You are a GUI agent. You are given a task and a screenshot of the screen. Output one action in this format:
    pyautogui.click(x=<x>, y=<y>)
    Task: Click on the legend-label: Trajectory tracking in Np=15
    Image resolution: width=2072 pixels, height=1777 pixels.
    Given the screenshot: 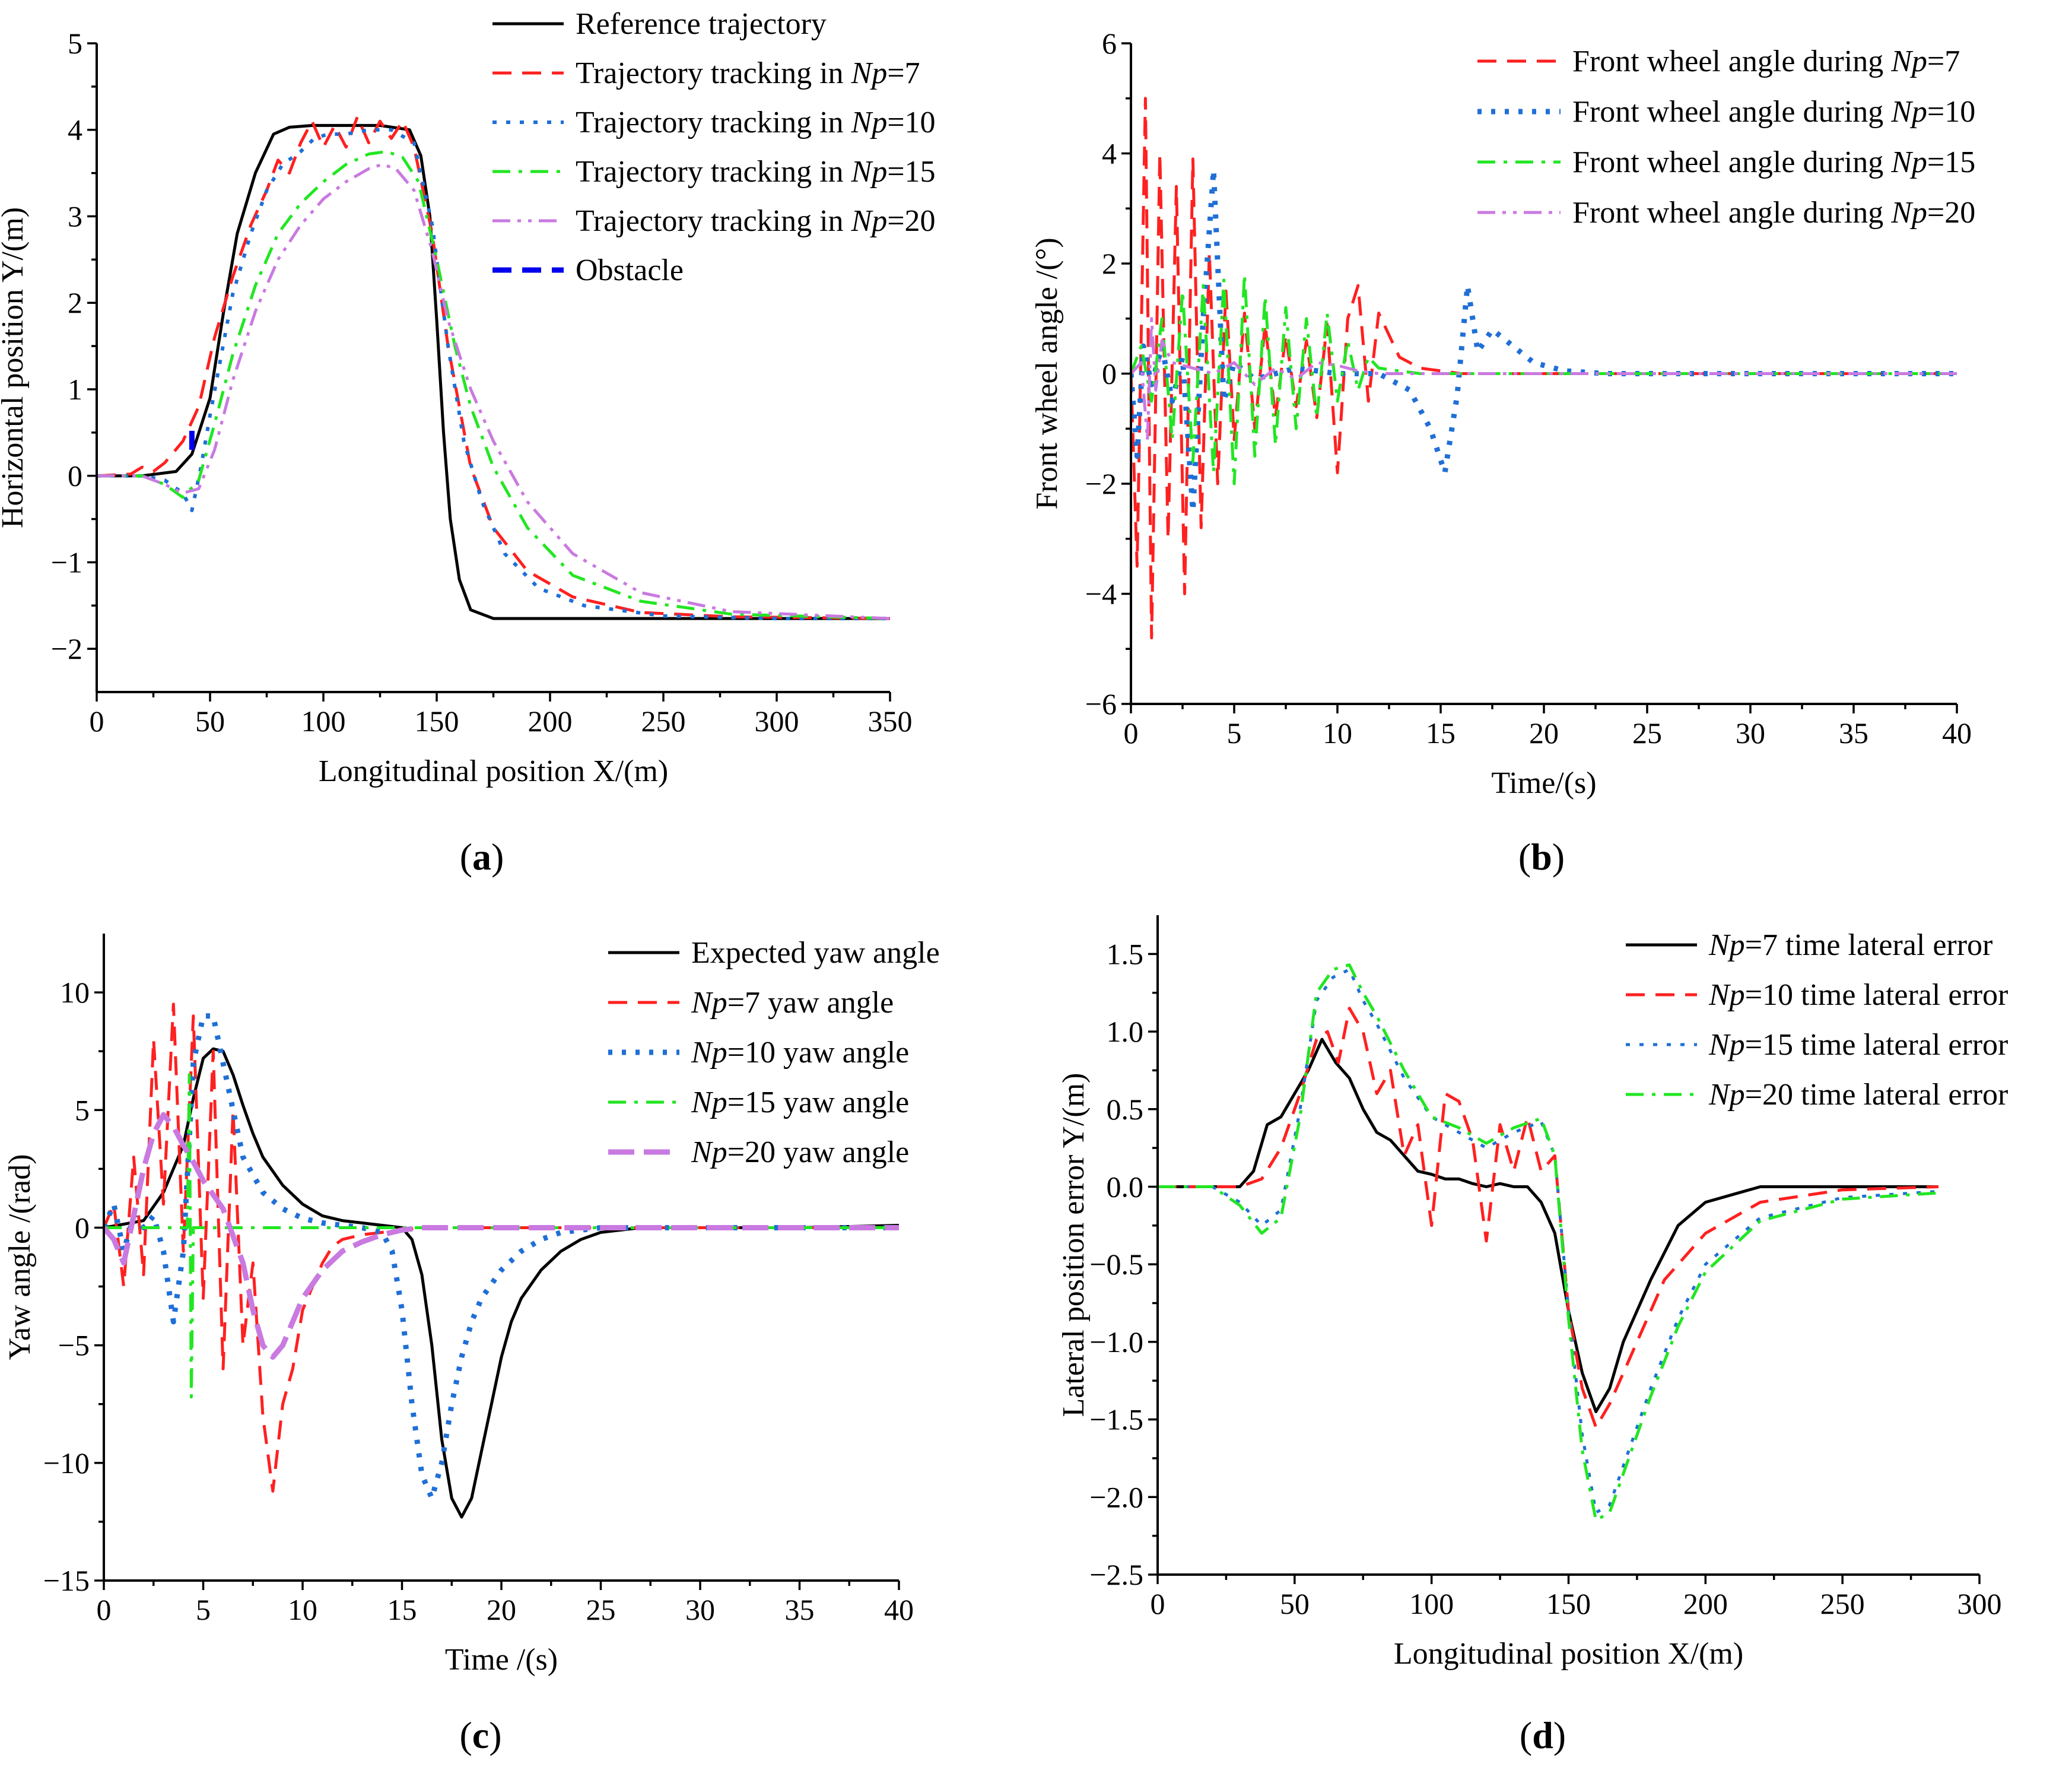 What is the action you would take?
    pyautogui.click(x=756, y=172)
    